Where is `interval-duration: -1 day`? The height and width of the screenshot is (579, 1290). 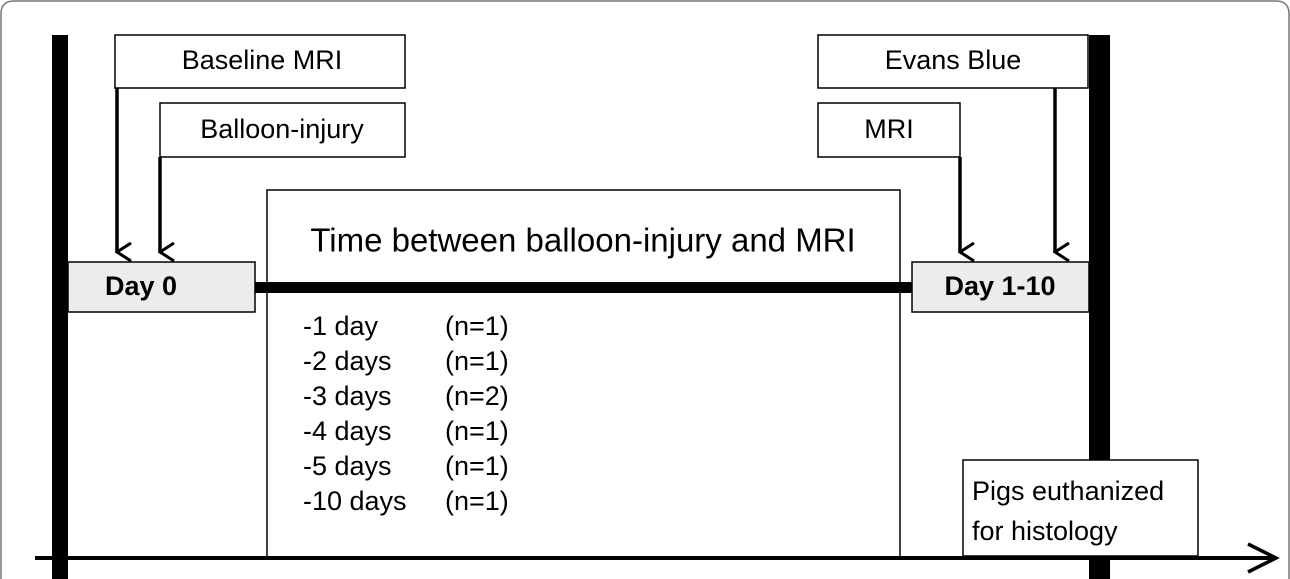
interval-duration: -1 day is located at coordinates (341, 326).